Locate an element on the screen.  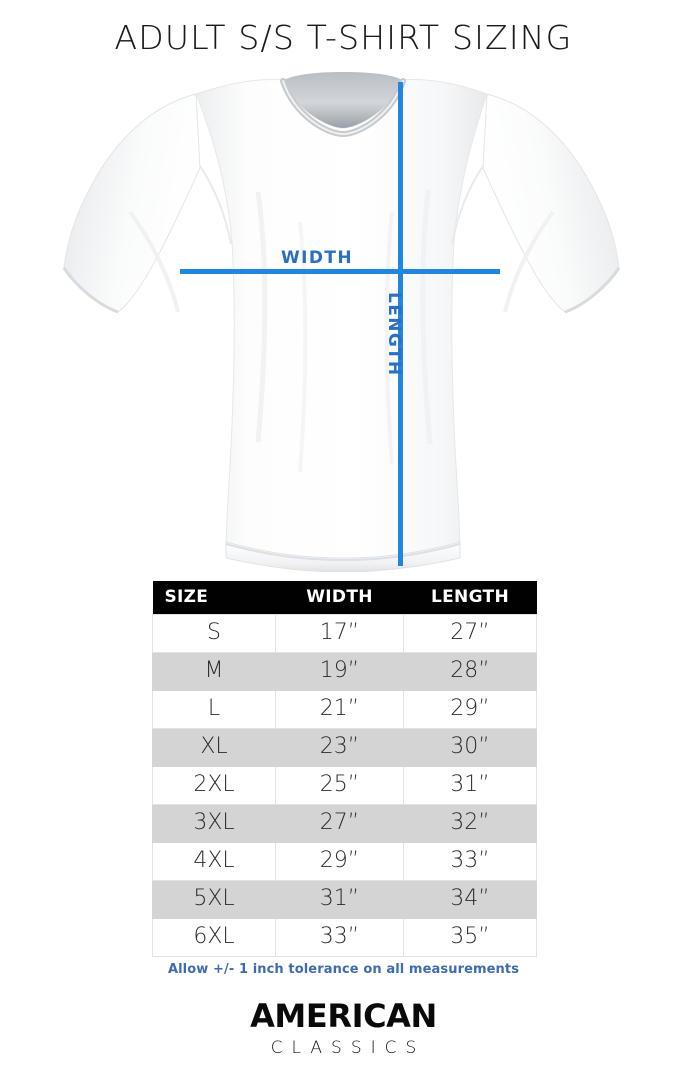
cell-size: M is located at coordinates (214, 671).